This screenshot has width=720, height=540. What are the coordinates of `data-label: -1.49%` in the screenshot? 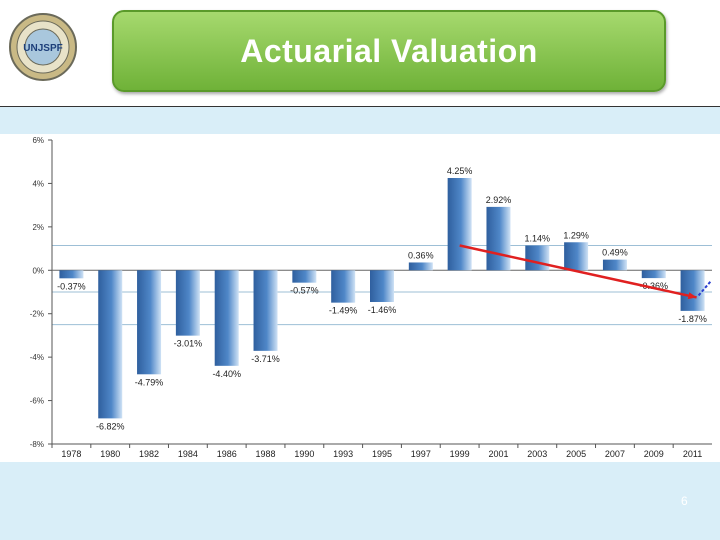 It's located at (343, 311).